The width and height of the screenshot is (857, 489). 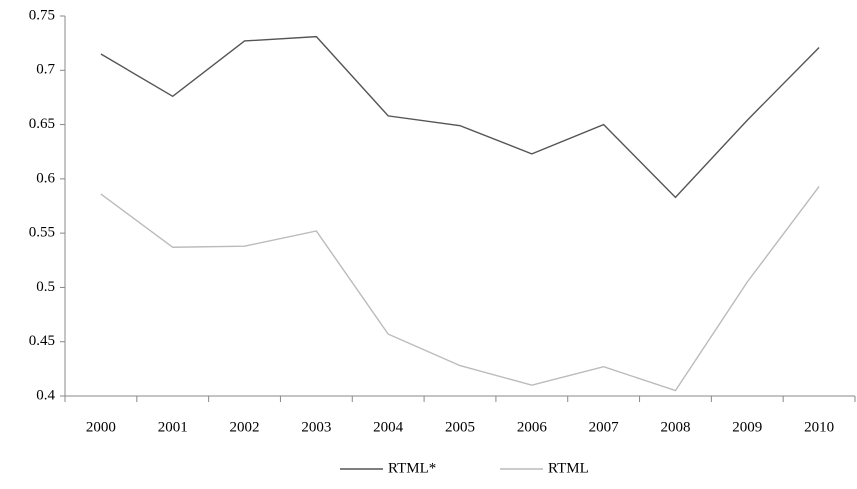 What do you see at coordinates (42, 15) in the screenshot?
I see `y-tick-label: 0.75` at bounding box center [42, 15].